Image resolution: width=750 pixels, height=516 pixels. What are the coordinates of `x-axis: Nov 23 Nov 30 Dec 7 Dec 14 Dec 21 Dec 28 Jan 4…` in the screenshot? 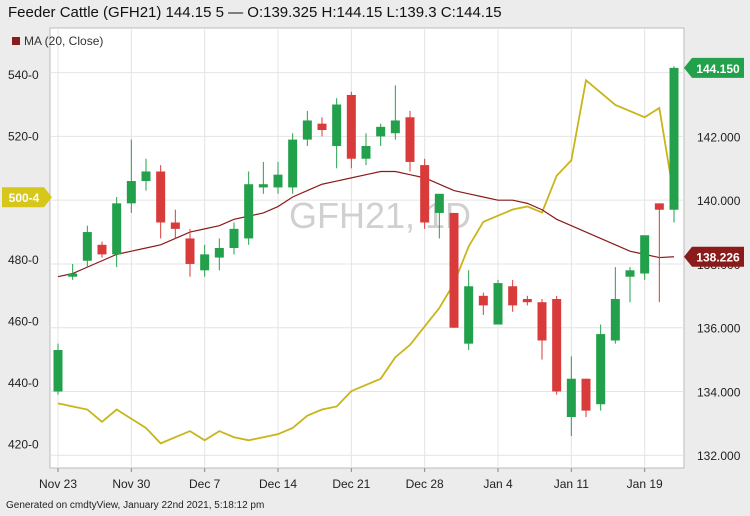 It's located at (351, 479).